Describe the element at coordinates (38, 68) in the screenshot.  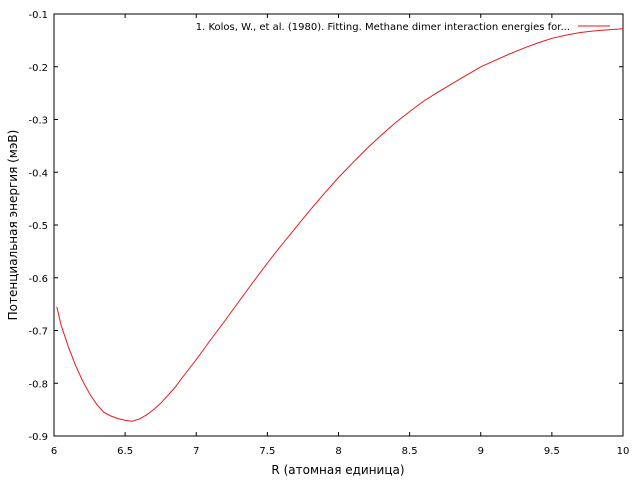
I see `y-tick-label: -0.2` at that location.